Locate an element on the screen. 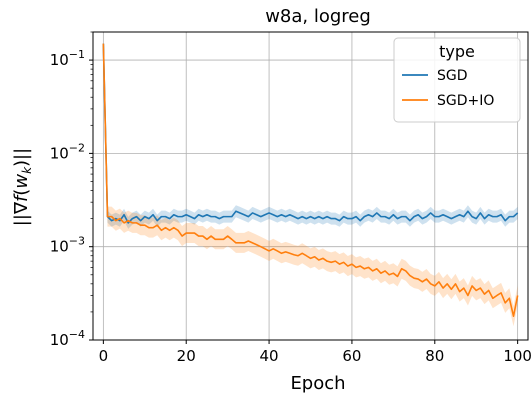 This screenshot has width=532, height=400. y-tick-label: 10⁻¹ is located at coordinates (67, 58).